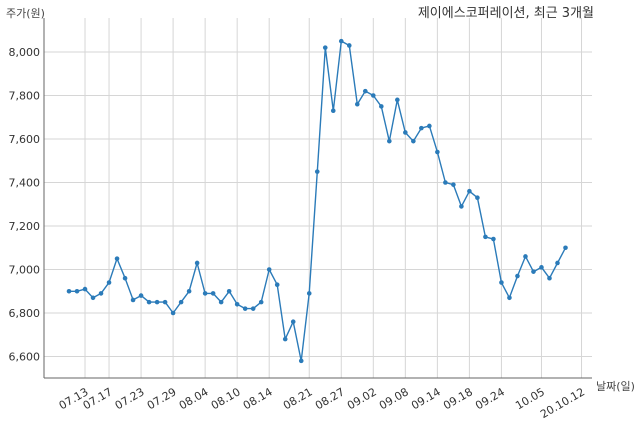 The height and width of the screenshot is (423, 640). I want to click on x-tick-label: 08.04, so click(194, 398).